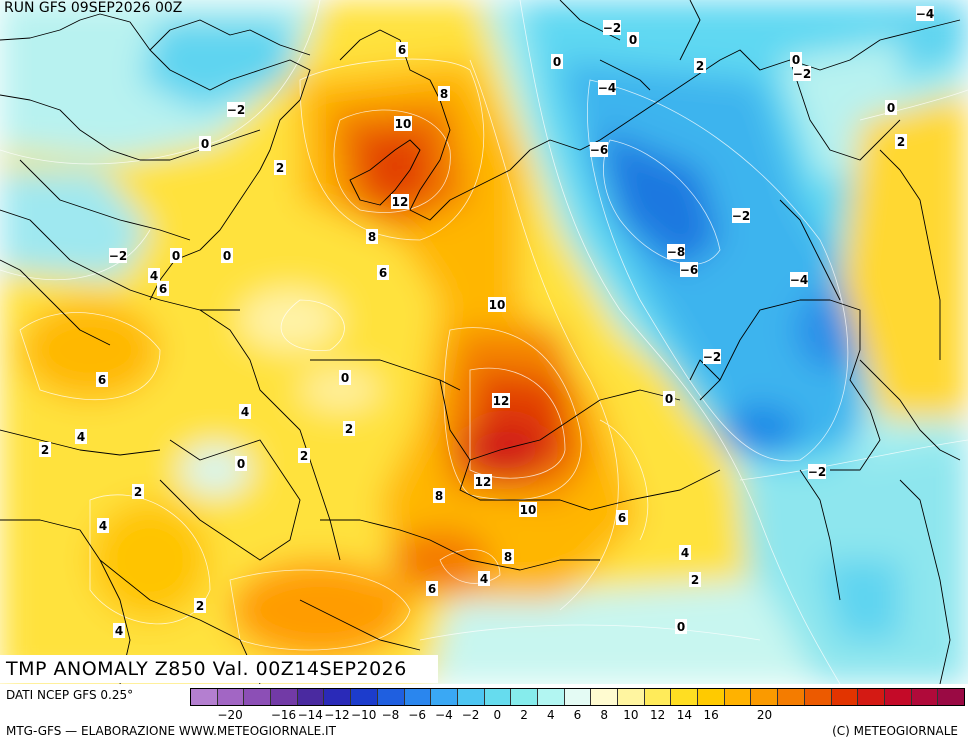  Describe the element at coordinates (470, 715) in the screenshot. I see `color-scale-tick-label: −2` at that location.